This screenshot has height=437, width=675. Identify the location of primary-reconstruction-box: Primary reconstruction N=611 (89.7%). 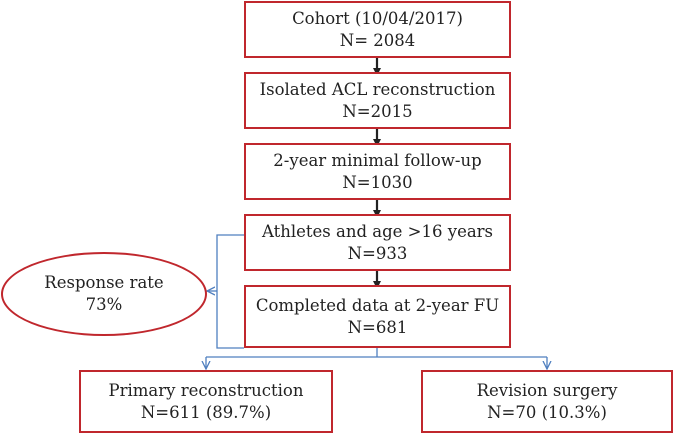
(206, 401).